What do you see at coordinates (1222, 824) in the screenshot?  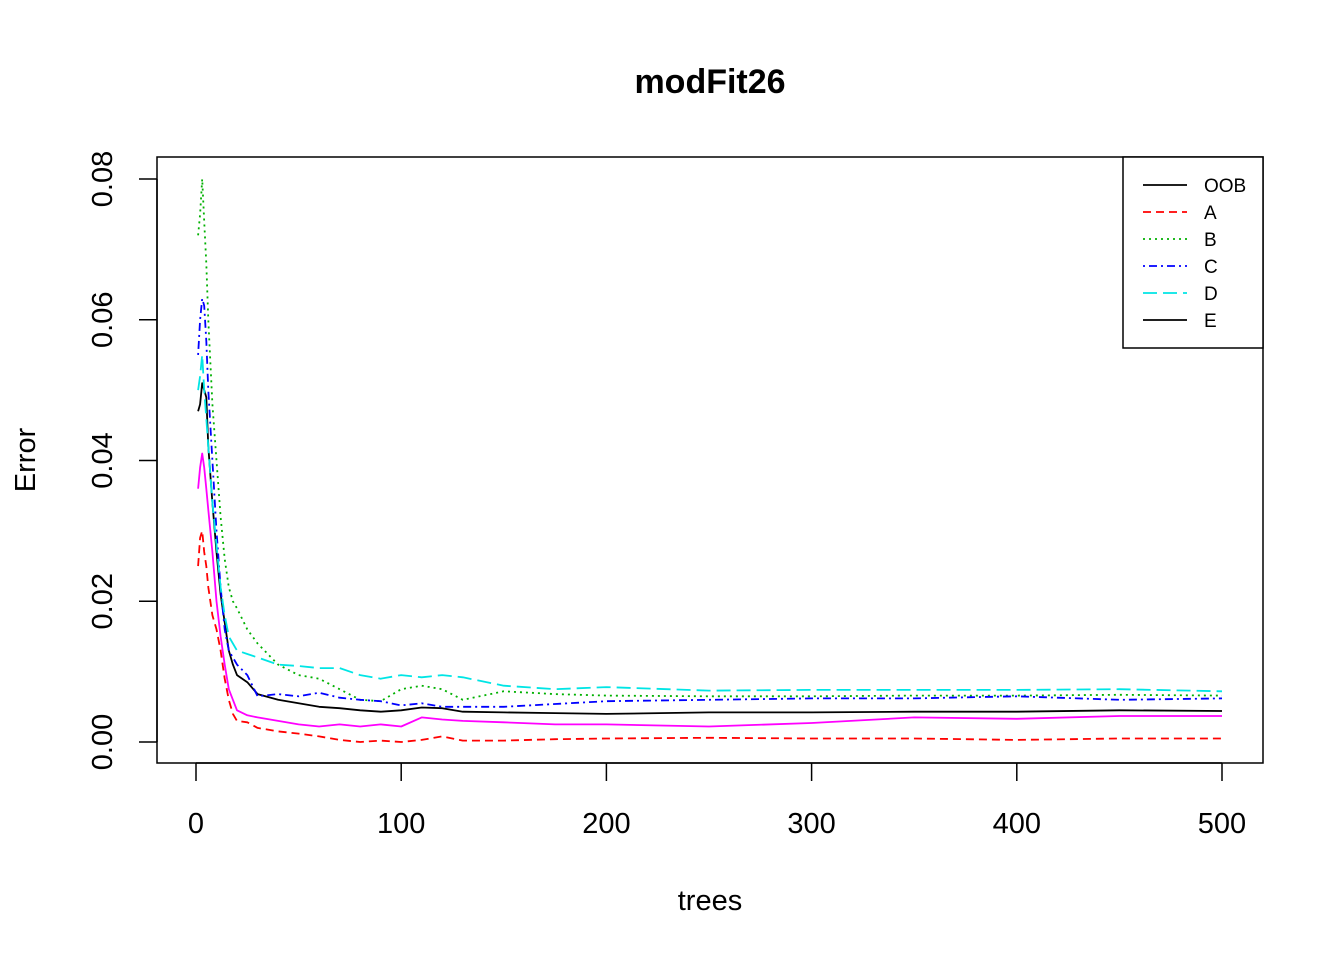 I see `x-tick-label: 500` at bounding box center [1222, 824].